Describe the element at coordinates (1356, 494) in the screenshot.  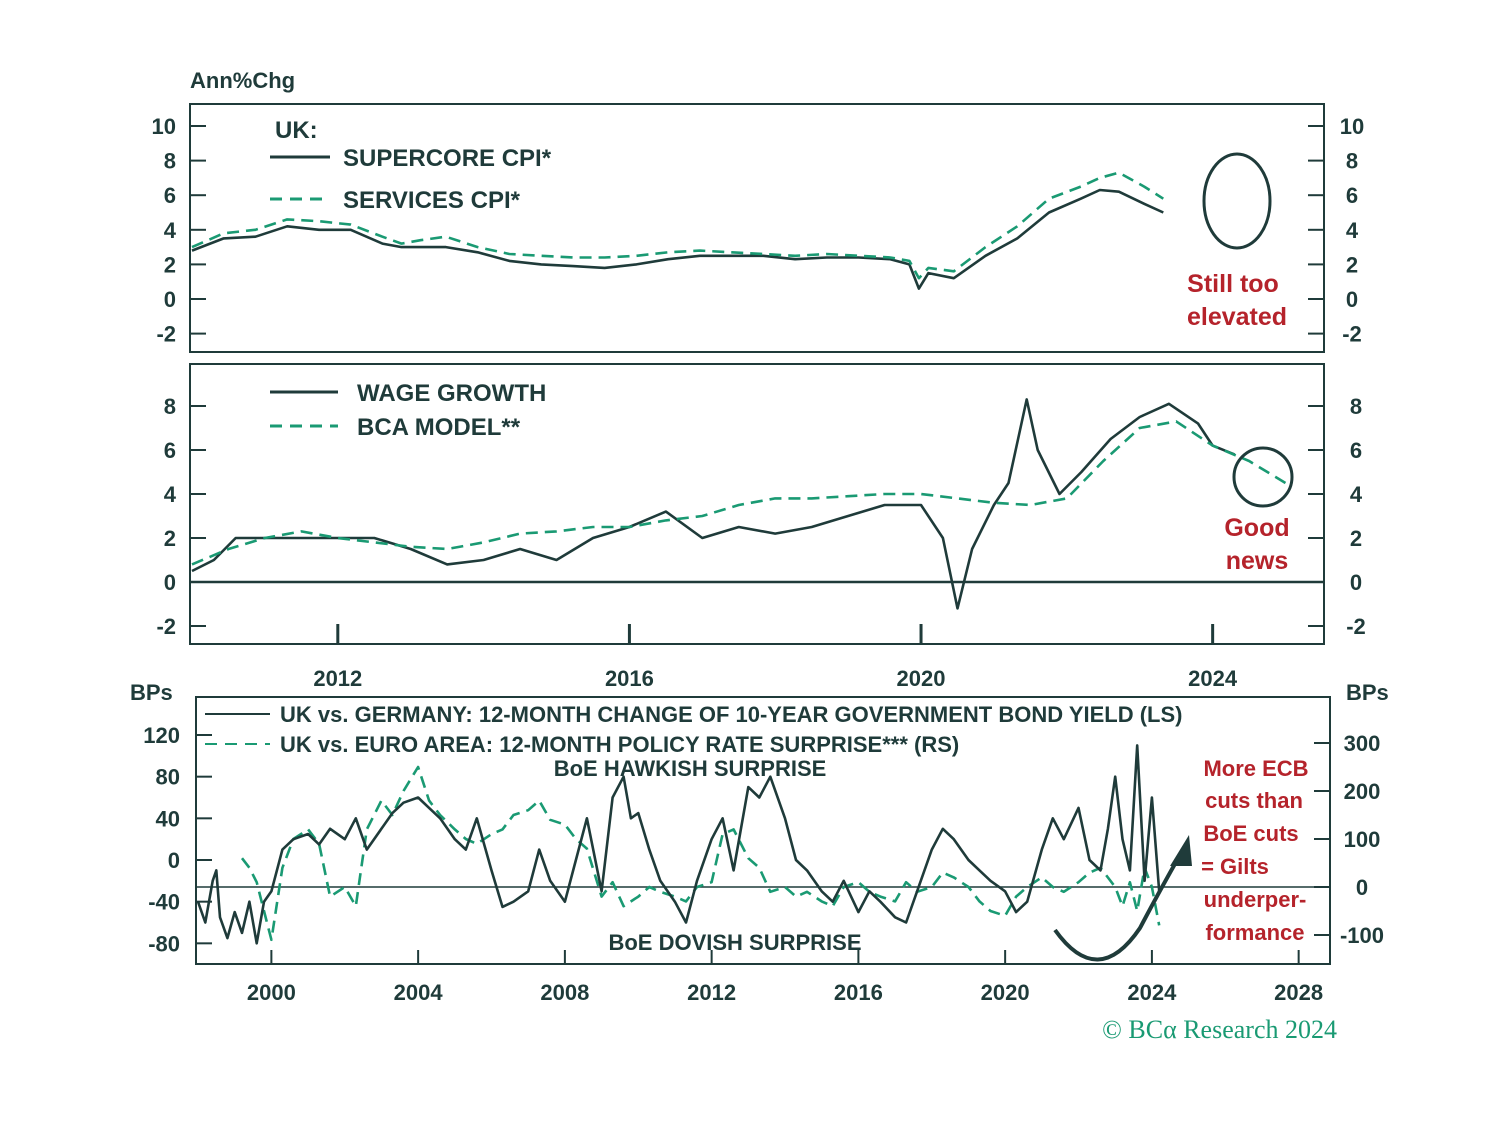
I see `panel2-ytick-label-right: 4` at that location.